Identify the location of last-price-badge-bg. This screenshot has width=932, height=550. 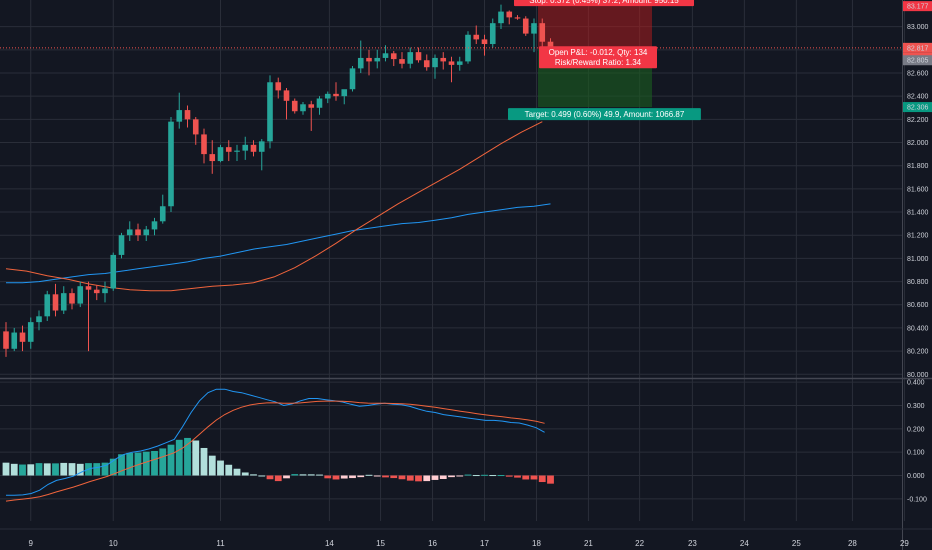
(917, 47).